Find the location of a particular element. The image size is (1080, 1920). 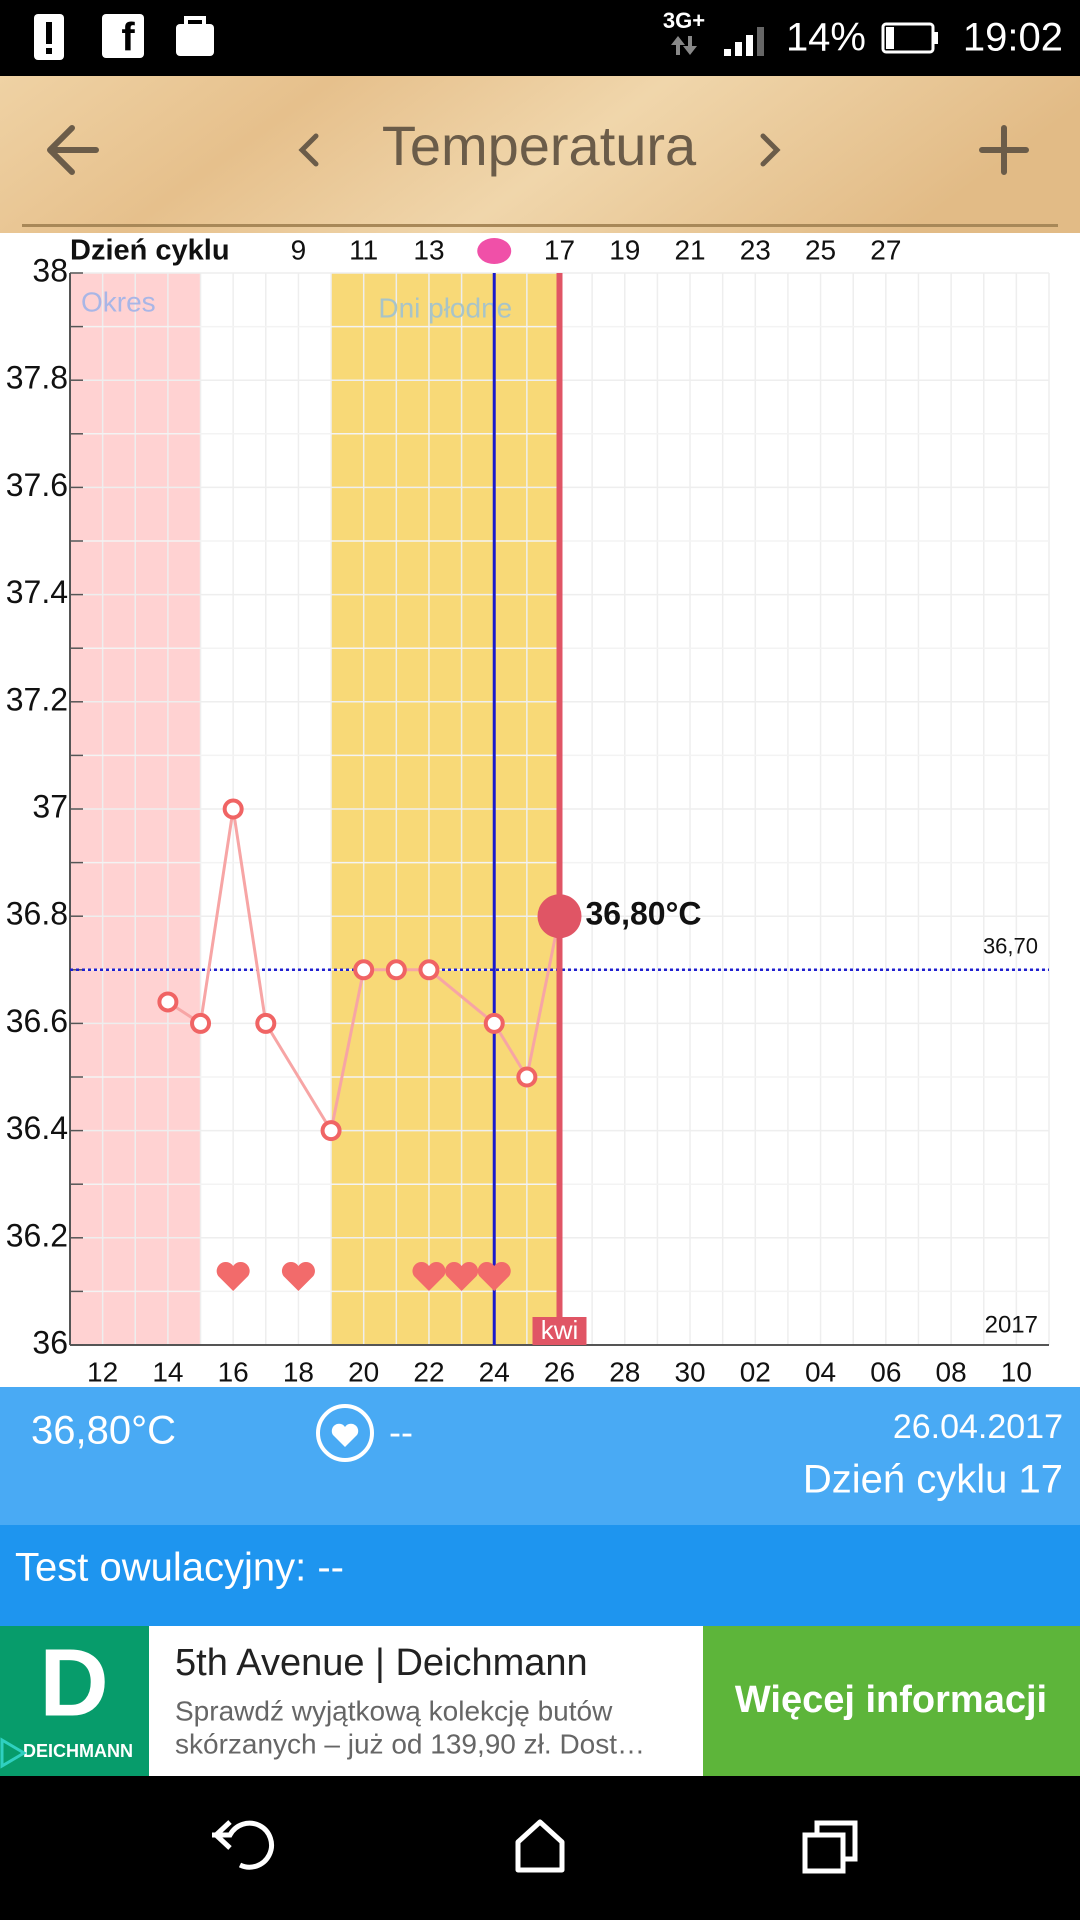

info-temperature: 36,80°C is located at coordinates (103, 1431).